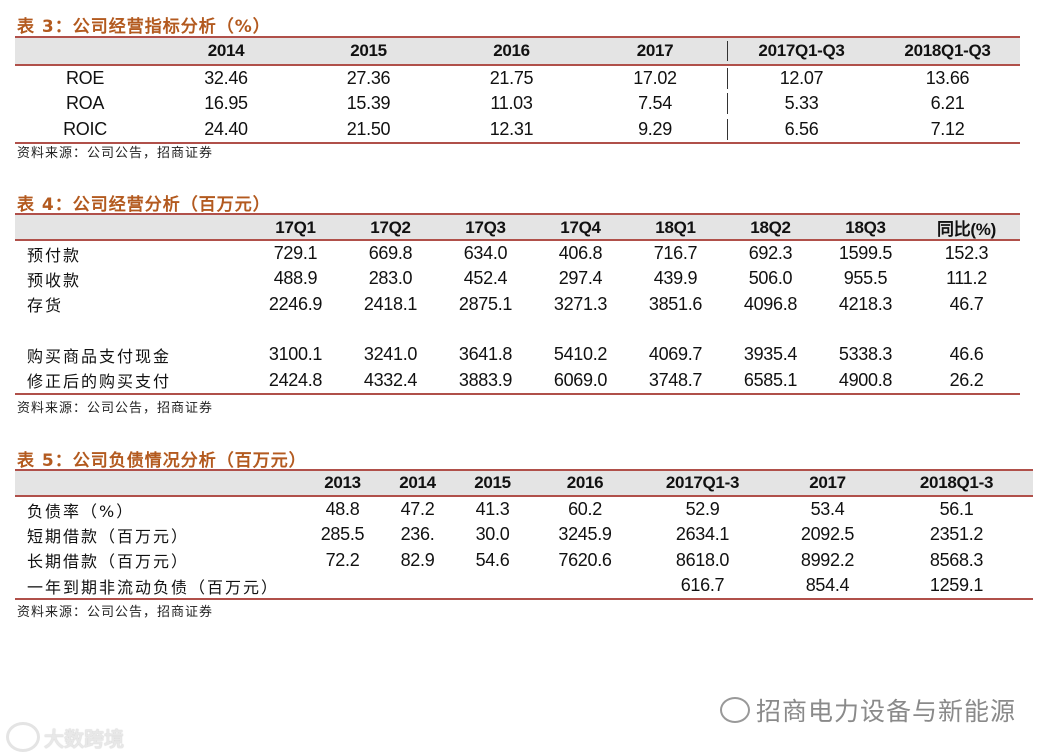 This screenshot has width=1053, height=755. What do you see at coordinates (390, 227) in the screenshot?
I see `column-header: 17Q2` at bounding box center [390, 227].